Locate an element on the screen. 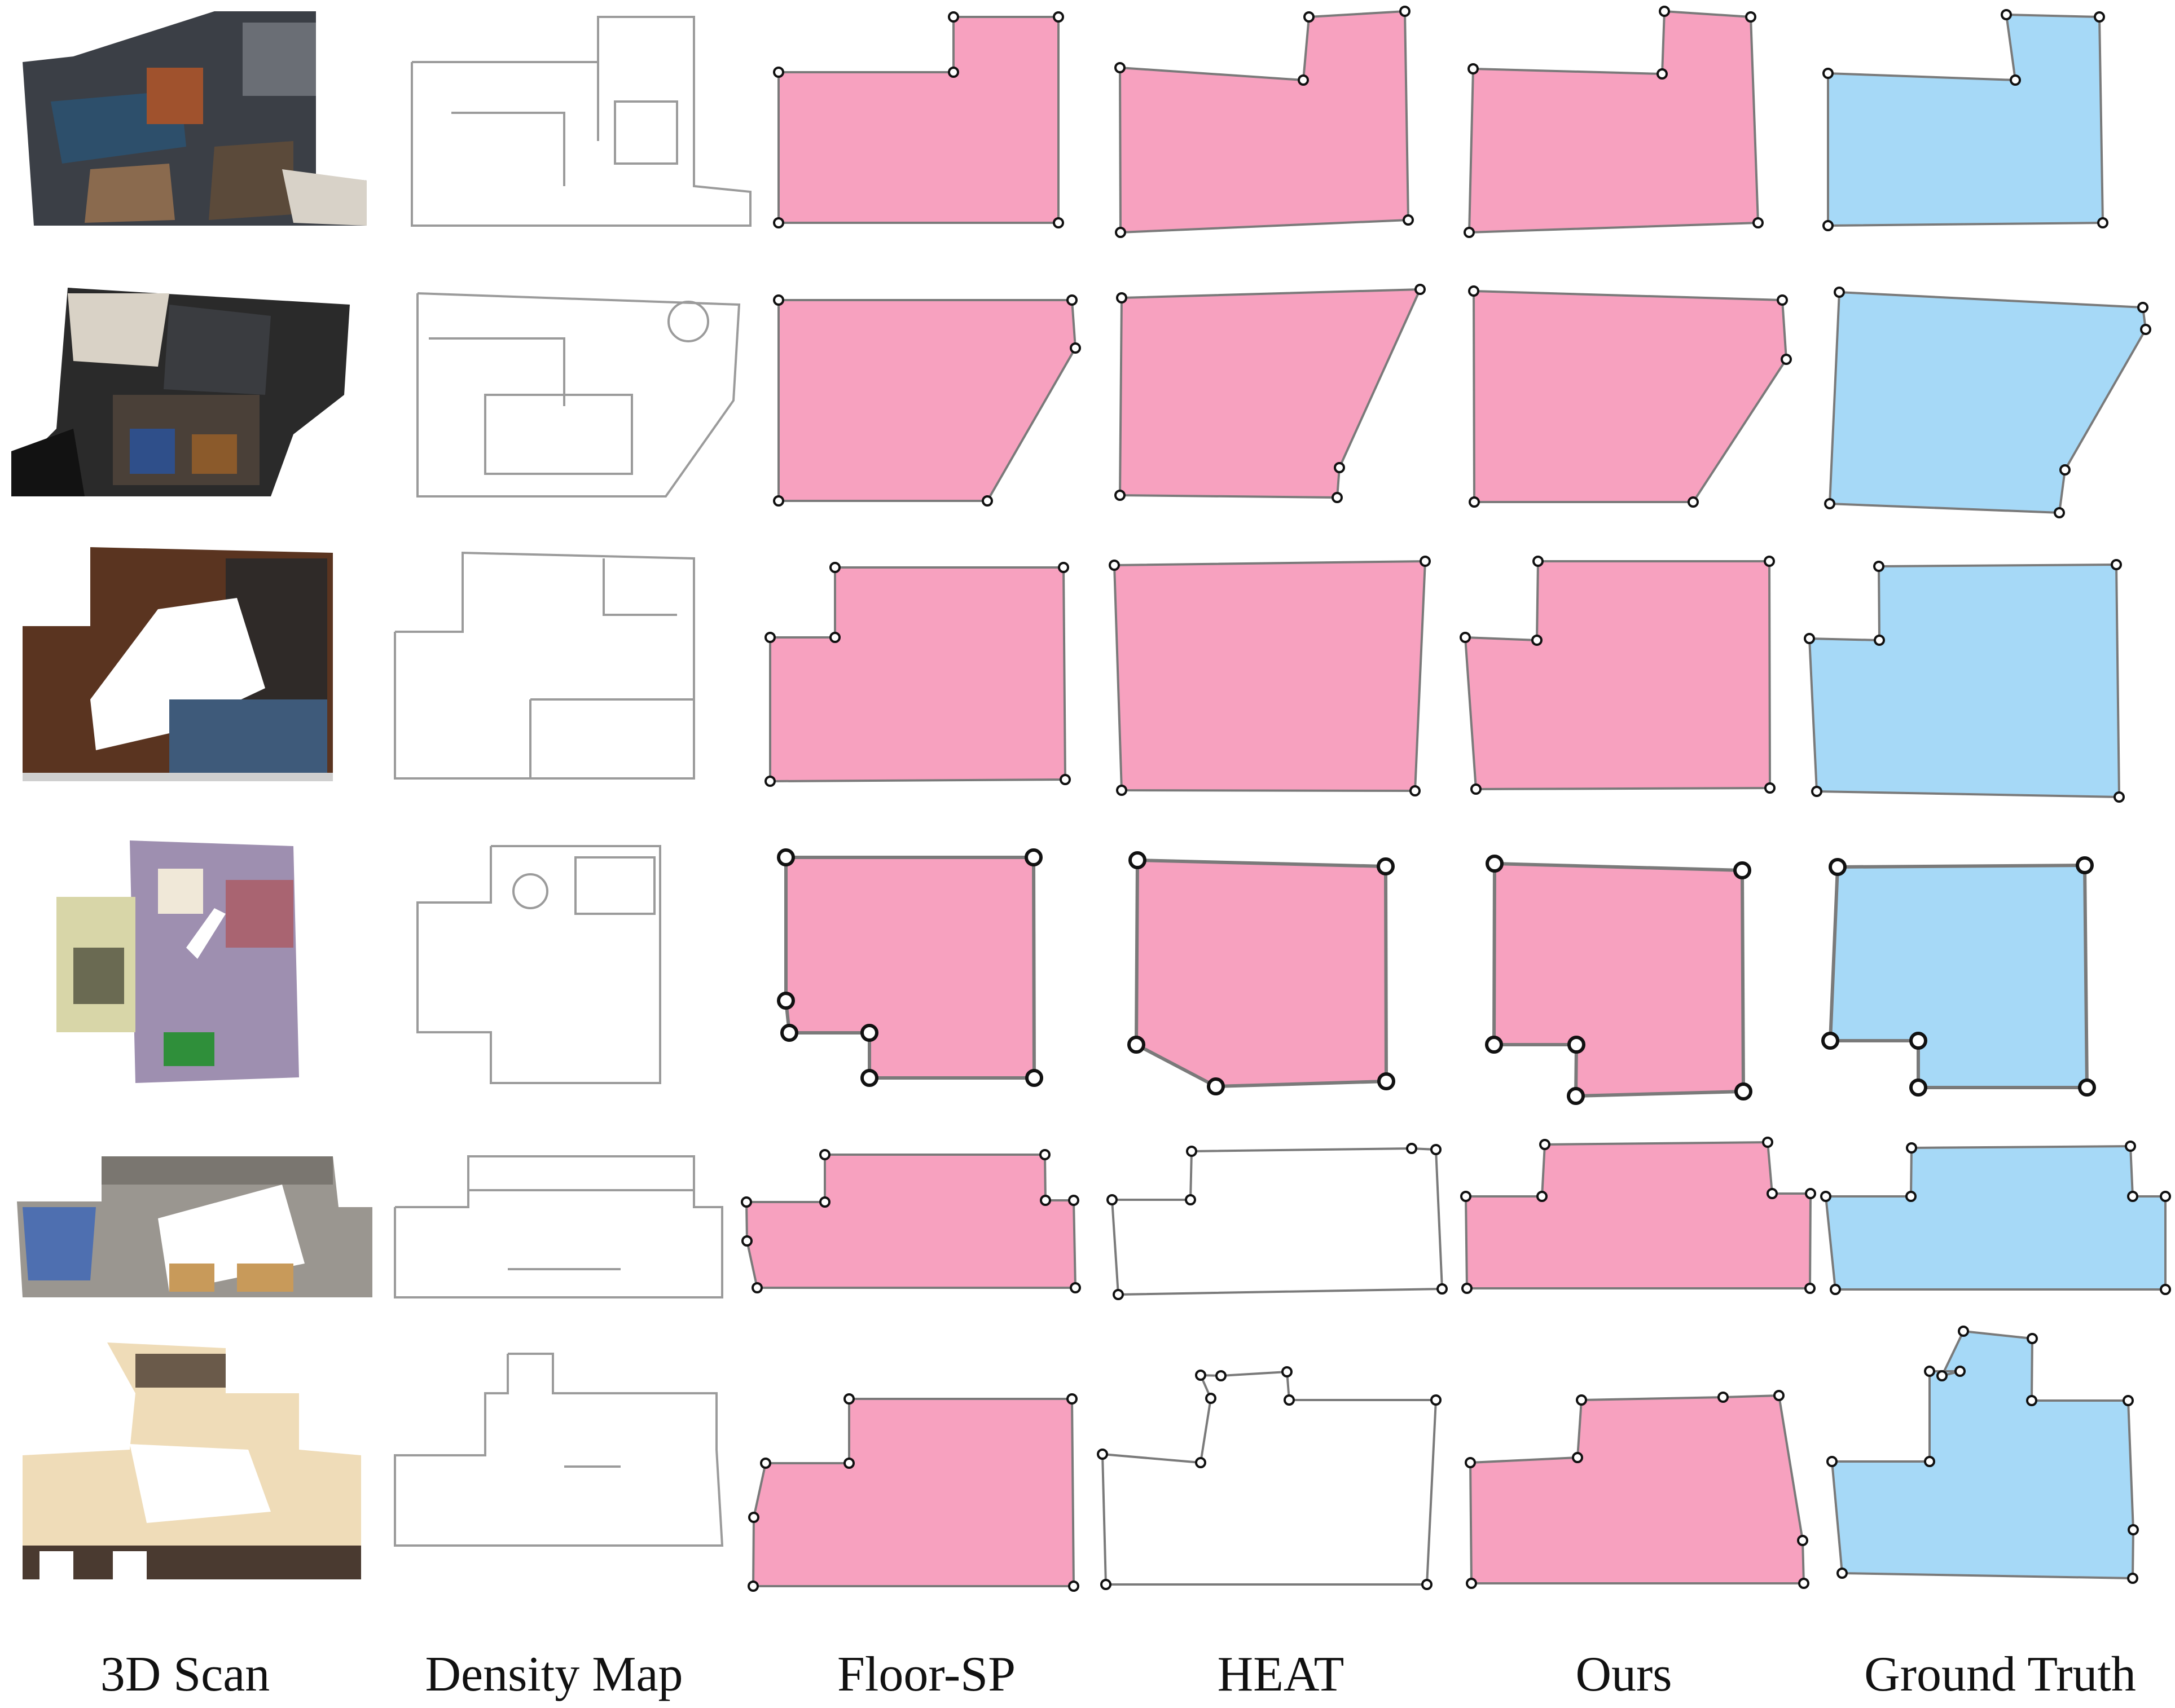 Image resolution: width=2175 pixels, height=1708 pixels. label-floor-sp: Floor-SP is located at coordinates (926, 1674).